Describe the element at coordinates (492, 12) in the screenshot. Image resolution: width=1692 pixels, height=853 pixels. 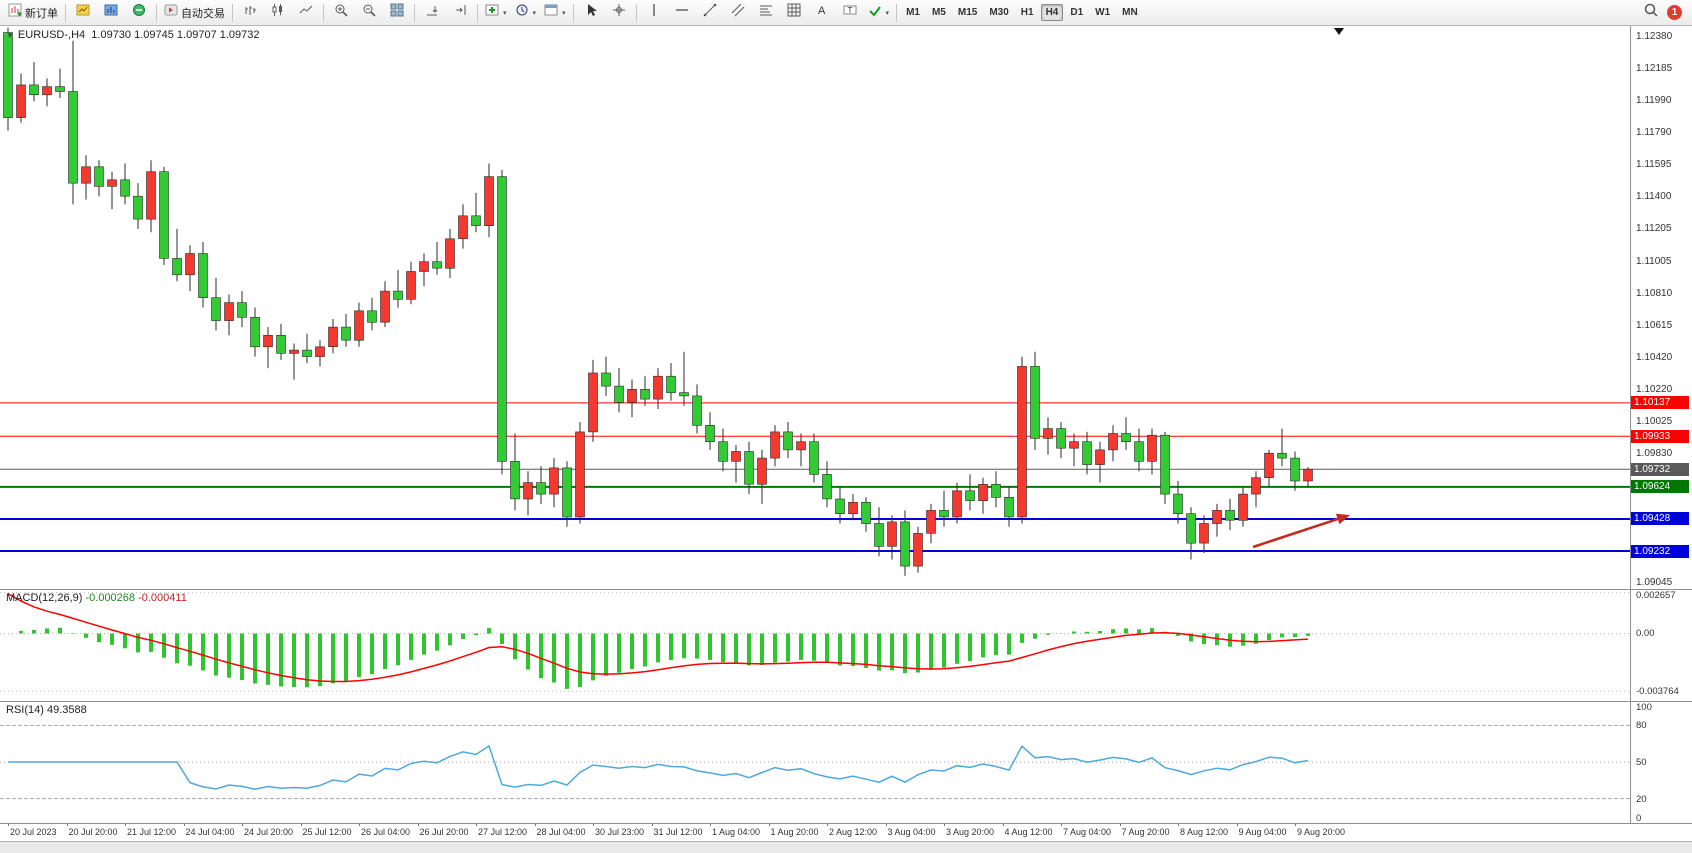
I see `indicators-icon` at that location.